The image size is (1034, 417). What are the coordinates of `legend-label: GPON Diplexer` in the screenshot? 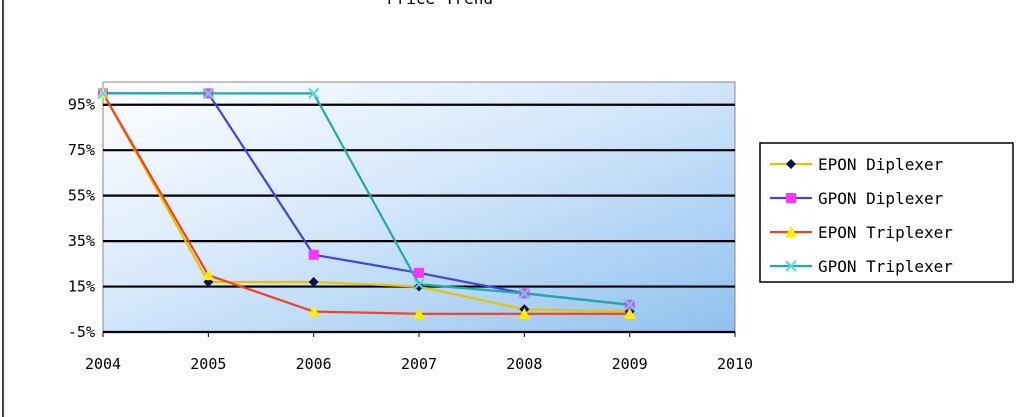 It's located at (881, 198).